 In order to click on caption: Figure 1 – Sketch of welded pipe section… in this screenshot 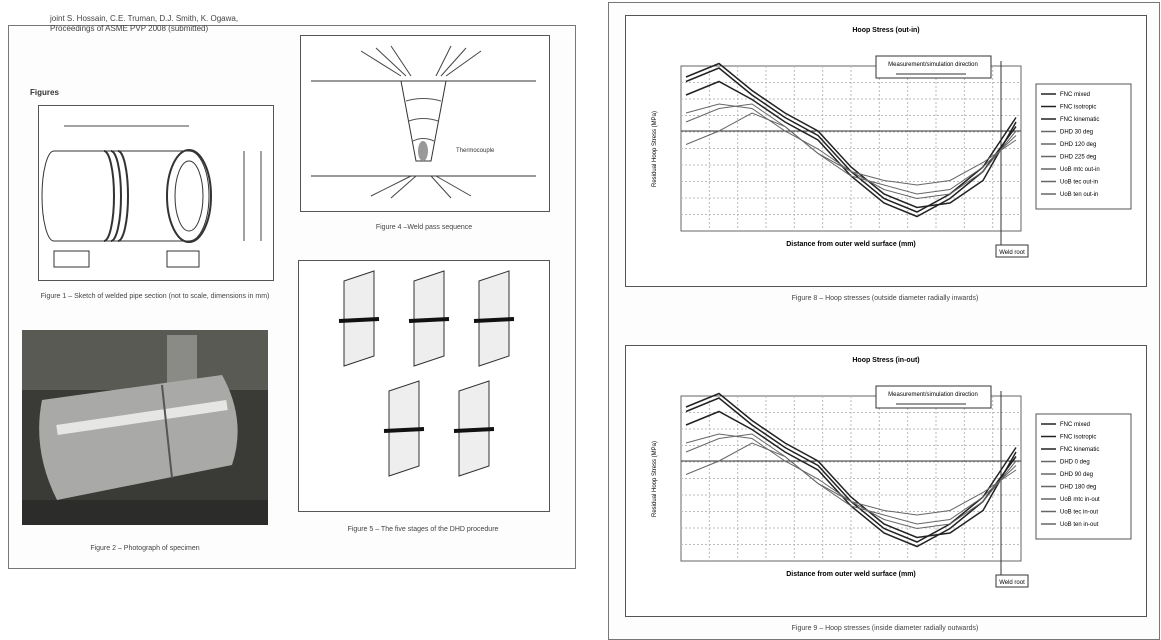, I will do `click(155, 296)`.